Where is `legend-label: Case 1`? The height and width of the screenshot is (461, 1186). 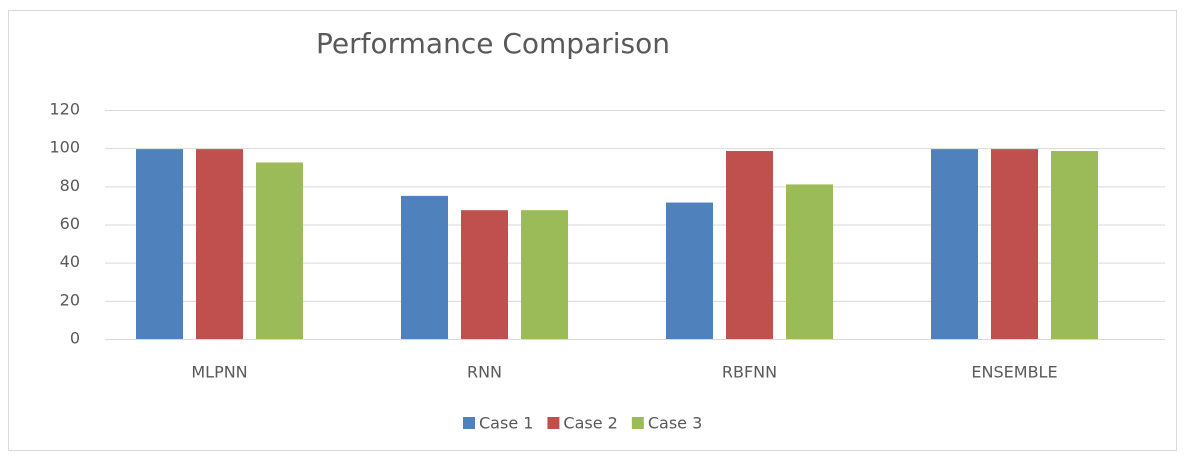 legend-label: Case 1 is located at coordinates (506, 423).